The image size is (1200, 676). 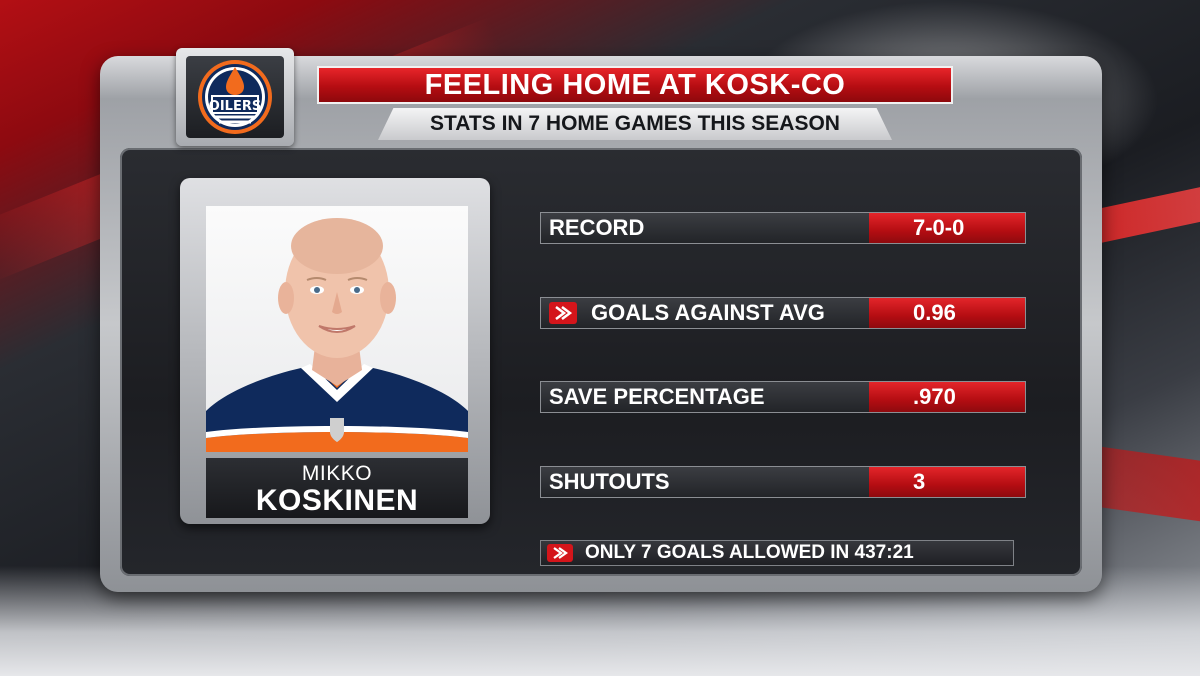 I want to click on player-photo, so click(x=337, y=329).